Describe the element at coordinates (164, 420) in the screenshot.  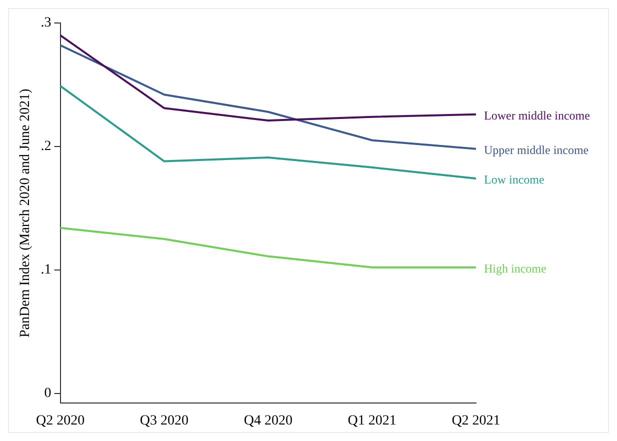
I see `x-tick-label: Q3 2020` at that location.